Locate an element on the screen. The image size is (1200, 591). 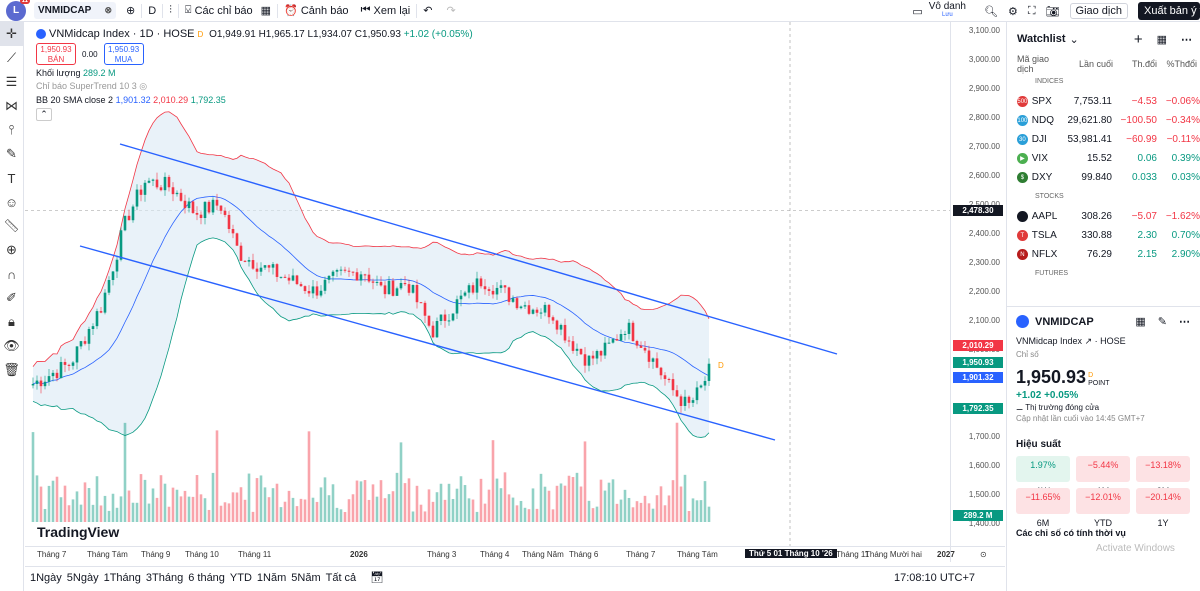
perf-cell: −11.65% 6M is located at coordinates (1043, 508).